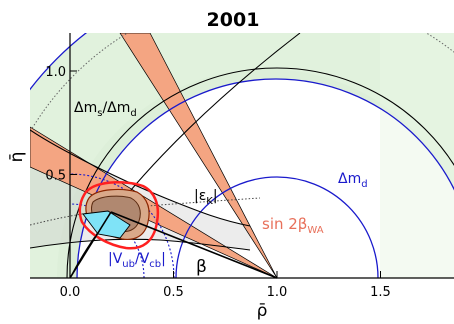  I want to click on label-epsk: |εK|, so click(206, 197).